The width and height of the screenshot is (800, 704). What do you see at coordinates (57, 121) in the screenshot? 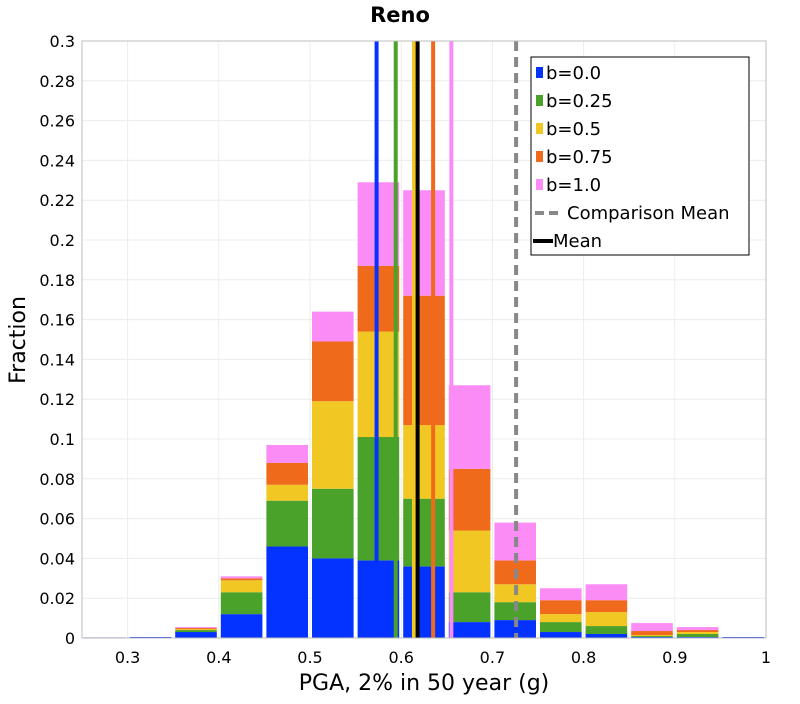
I see `y-tick-label: 0.26` at bounding box center [57, 121].